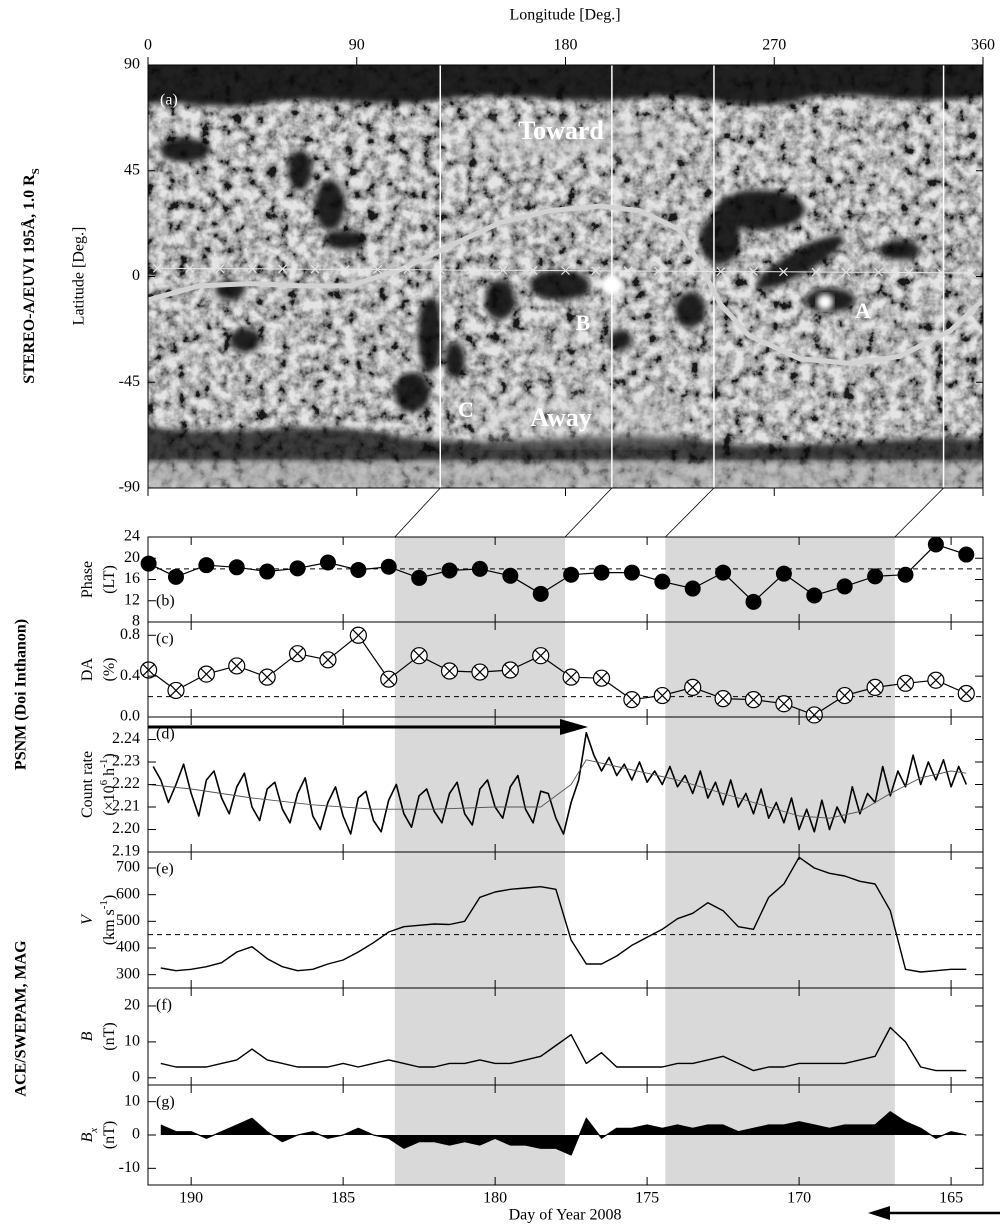 The image size is (1001, 1224). Describe the element at coordinates (136, 621) in the screenshot. I see `y-tick-label: 8` at that location.